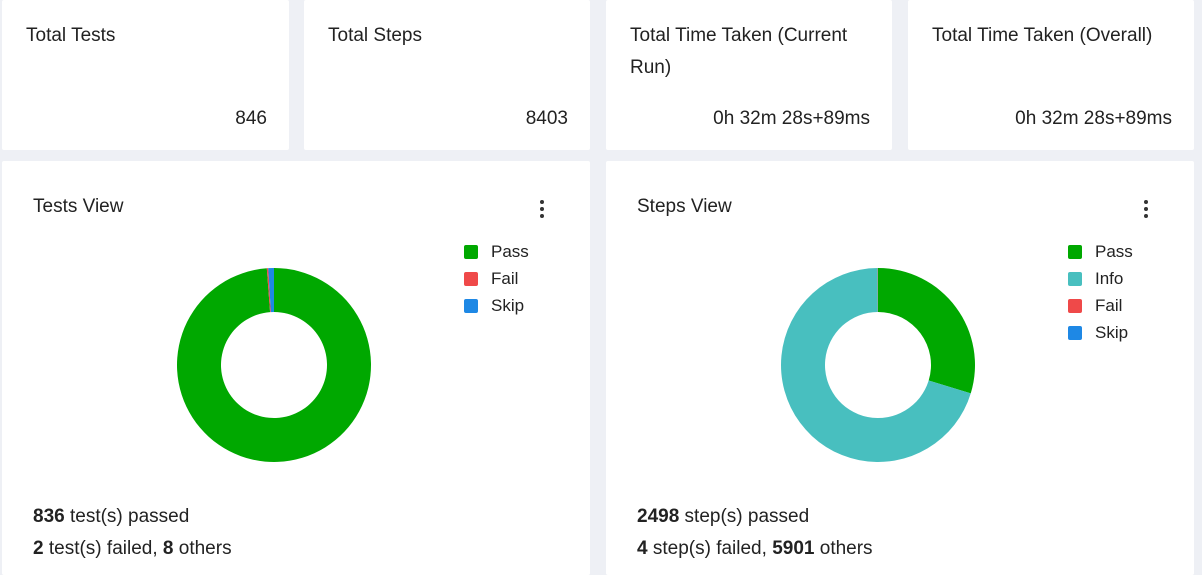  What do you see at coordinates (710, 548) in the screenshot?
I see `failed-text: step(s) failed,` at bounding box center [710, 548].